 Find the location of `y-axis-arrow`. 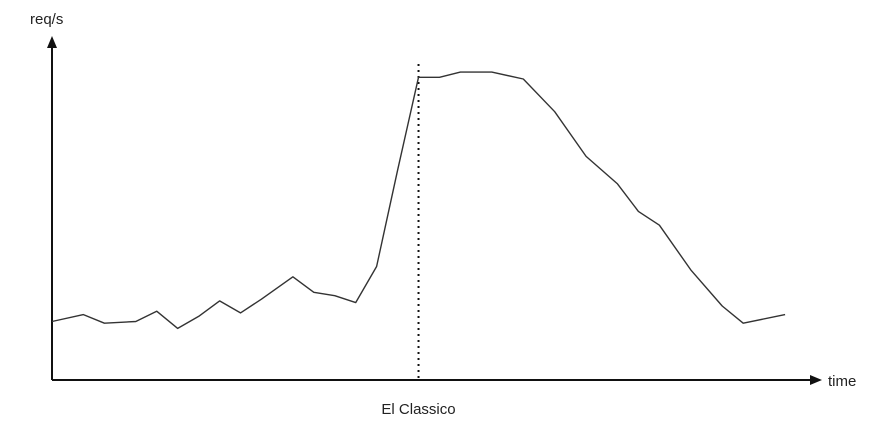

y-axis-arrow is located at coordinates (52, 42).